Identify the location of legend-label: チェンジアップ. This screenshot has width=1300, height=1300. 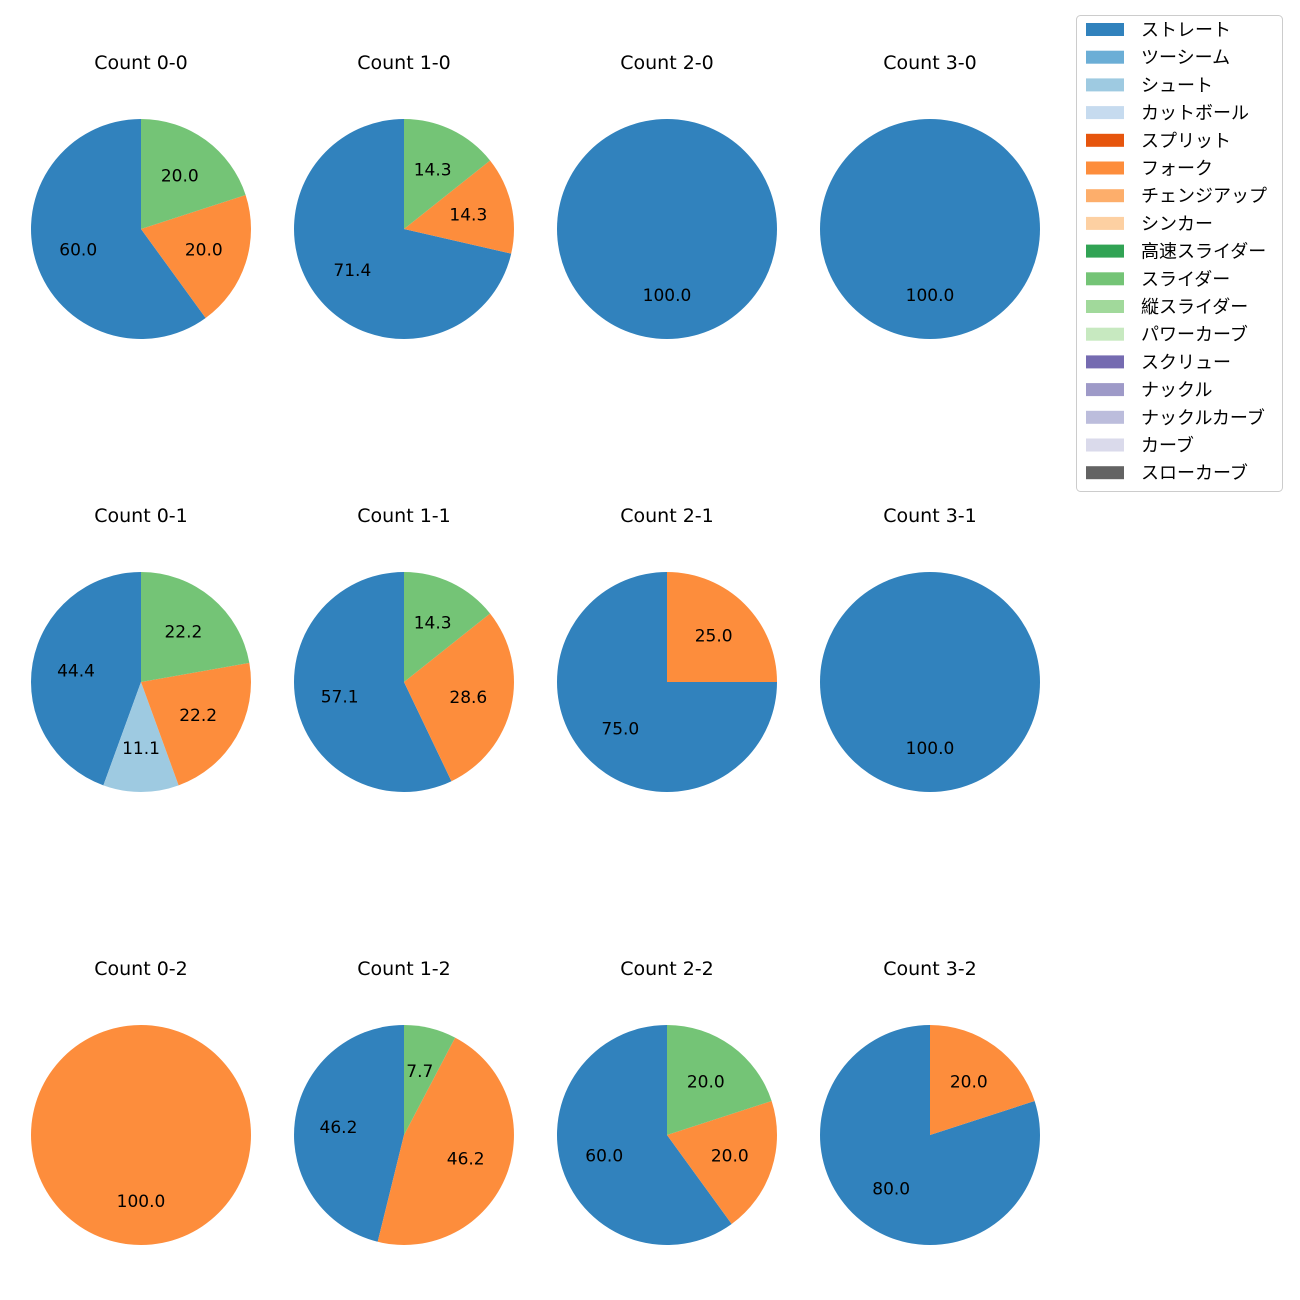
(1204, 196).